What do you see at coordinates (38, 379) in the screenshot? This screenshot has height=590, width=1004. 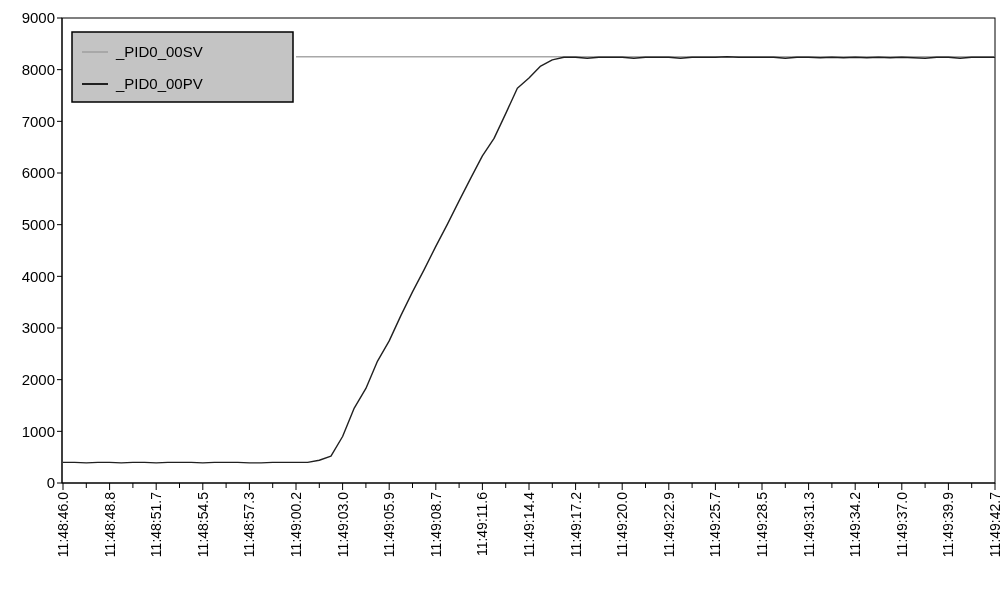 I see `y-tick-label: 2000` at bounding box center [38, 379].